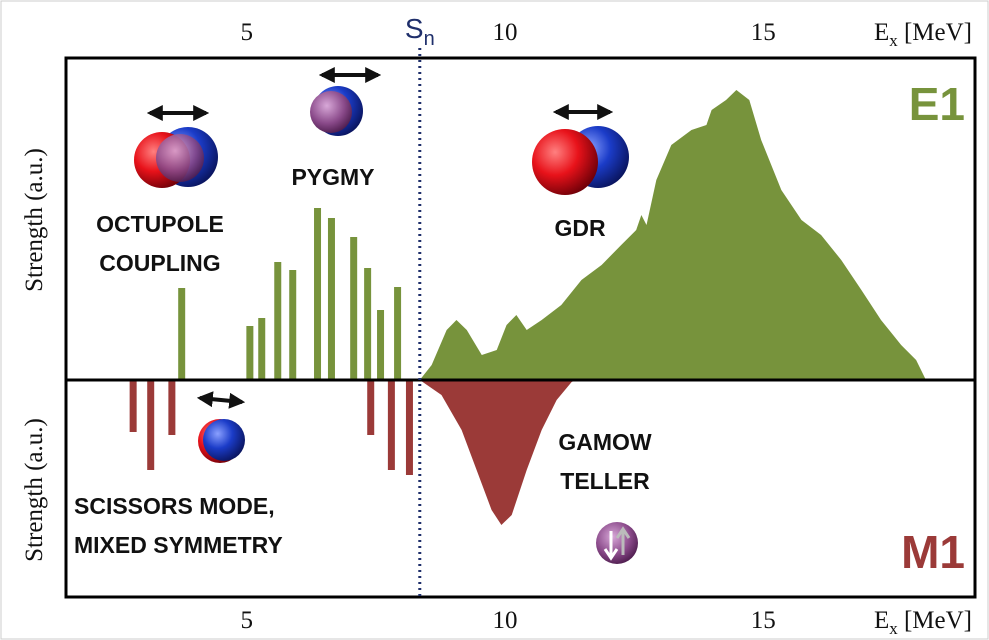 This screenshot has height=640, width=989. What do you see at coordinates (763, 32) in the screenshot?
I see `x-tick-label-top: 15` at bounding box center [763, 32].